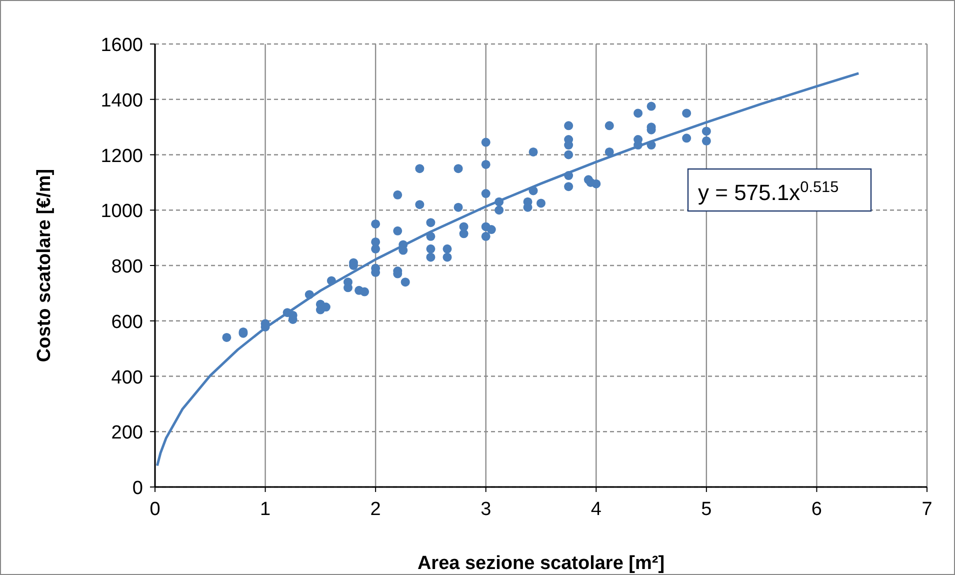  What do you see at coordinates (121, 101) in the screenshot?
I see `y-tick-label: 1400` at bounding box center [121, 101].